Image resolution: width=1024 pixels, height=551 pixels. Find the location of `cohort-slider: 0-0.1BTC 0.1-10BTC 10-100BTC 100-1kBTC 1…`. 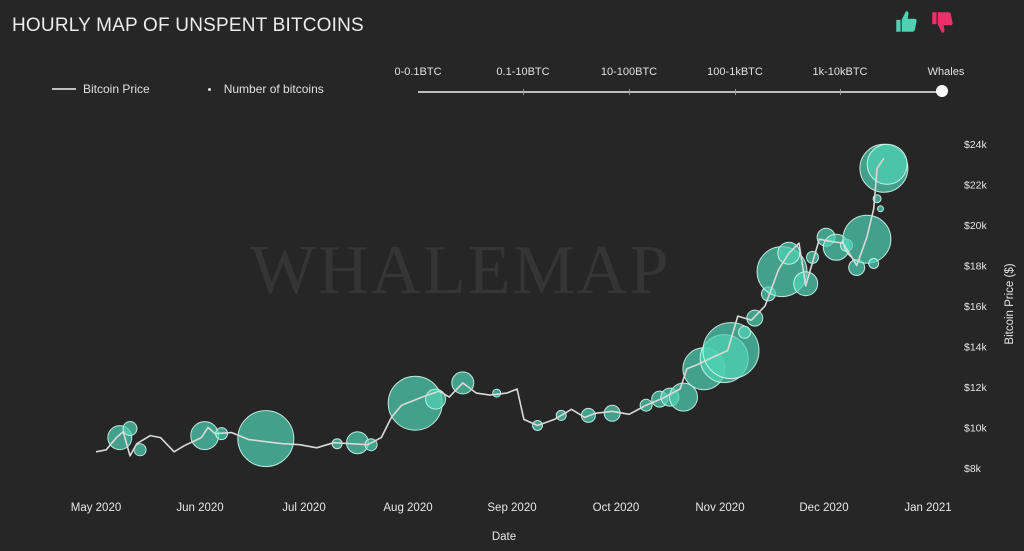

cohort-slider: 0-0.1BTC 0.1-10BTC 10-100BTC 100-1kBTC 1… is located at coordinates (686, 86).